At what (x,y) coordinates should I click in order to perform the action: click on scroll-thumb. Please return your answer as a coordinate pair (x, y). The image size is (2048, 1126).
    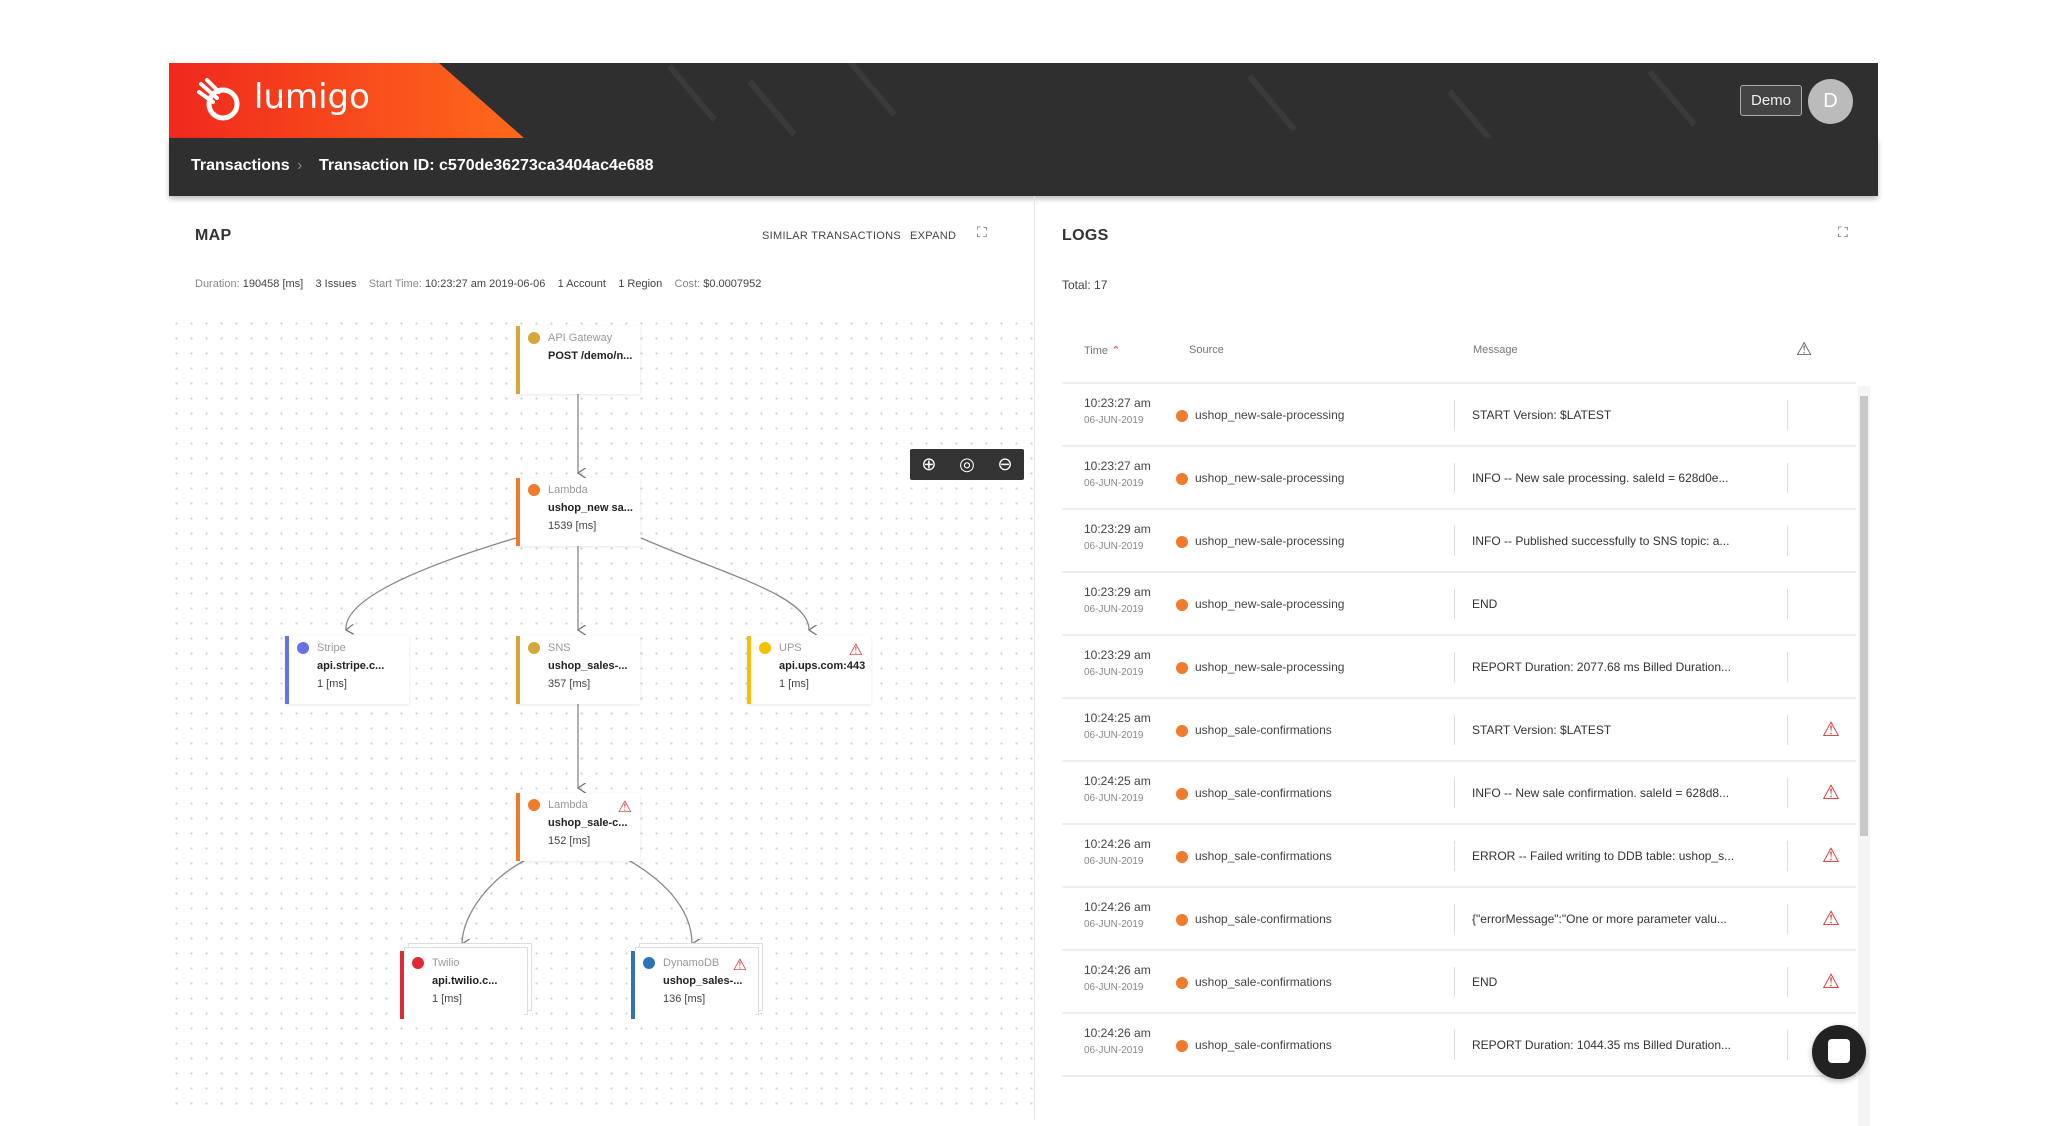
    Looking at the image, I should click on (1864, 616).